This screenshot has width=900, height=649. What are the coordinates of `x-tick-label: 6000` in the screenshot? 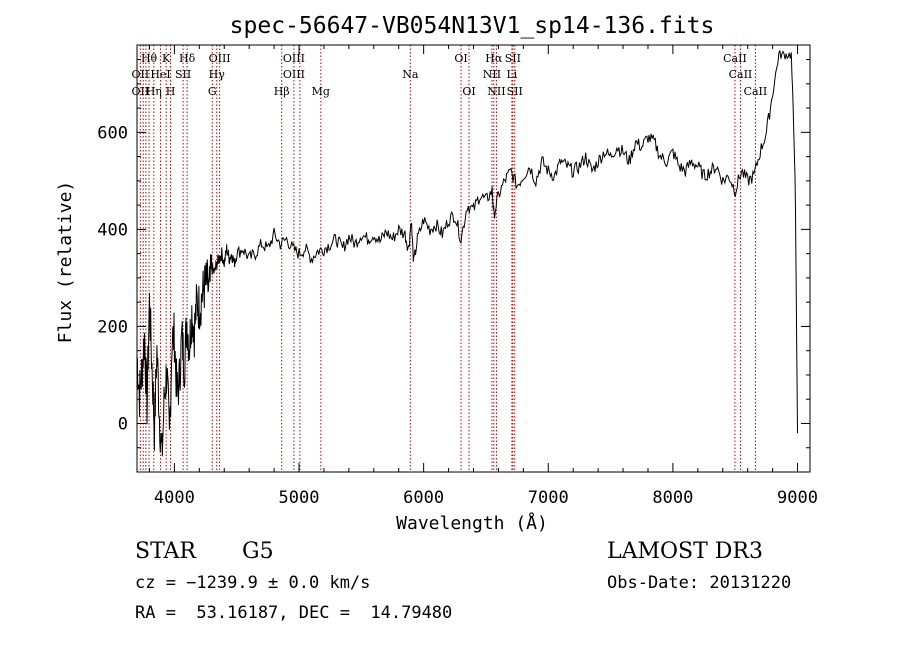 It's located at (423, 498).